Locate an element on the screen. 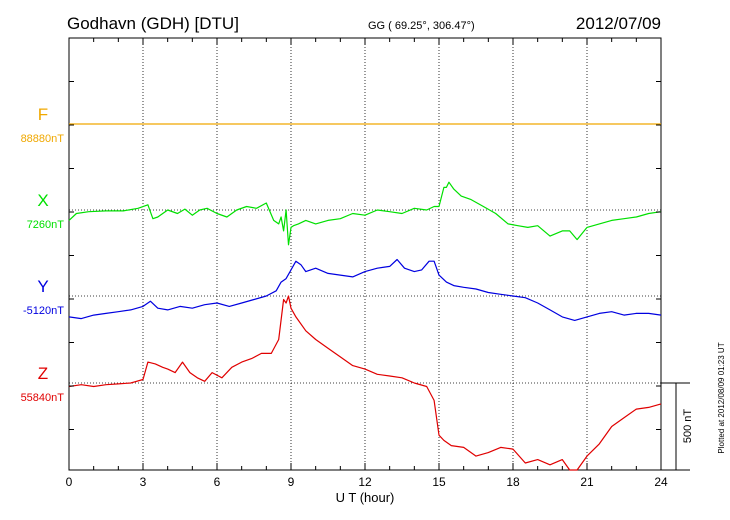 The image size is (730, 520). series-name: X is located at coordinates (42, 200).